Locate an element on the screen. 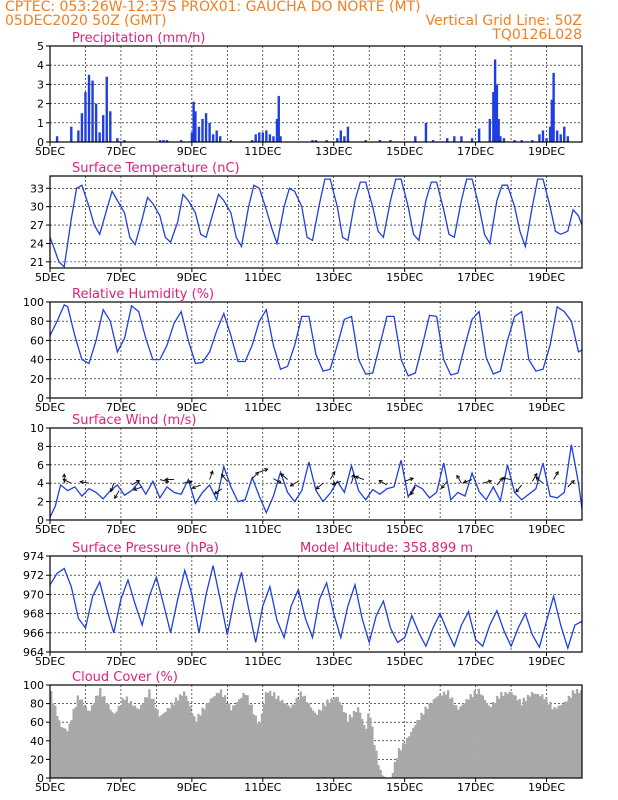 This screenshot has width=618, height=800. rh-title: Relative Humidity (%) is located at coordinates (143, 294).